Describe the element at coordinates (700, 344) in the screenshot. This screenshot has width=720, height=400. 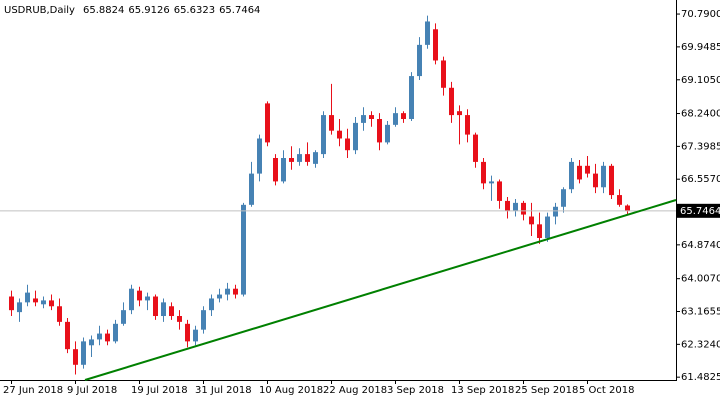
I see `y-tick-label: 62.3240` at that location.